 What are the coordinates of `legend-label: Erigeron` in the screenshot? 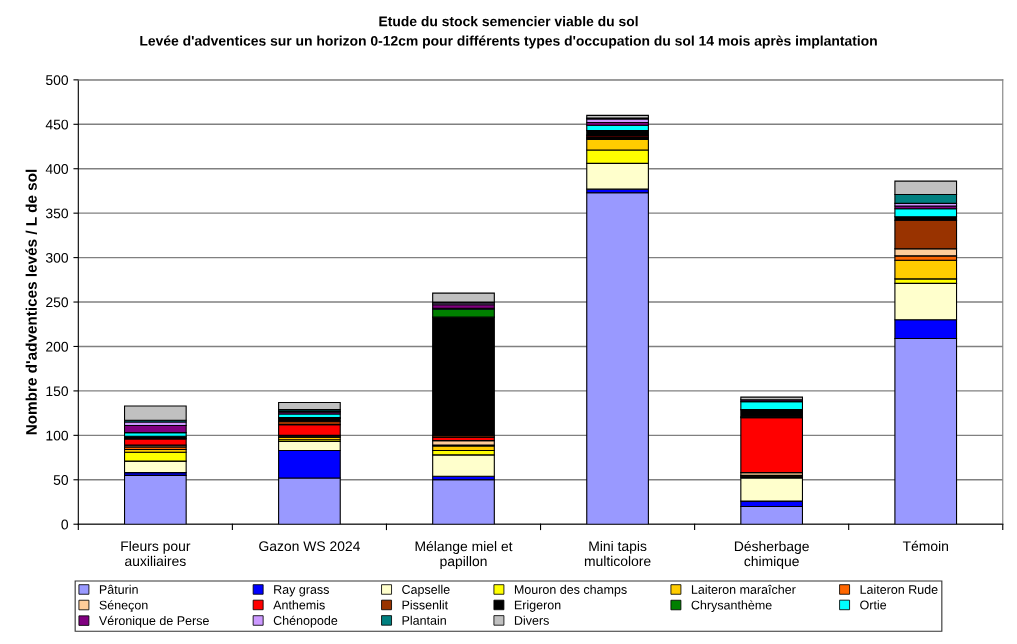 It's located at (537, 606).